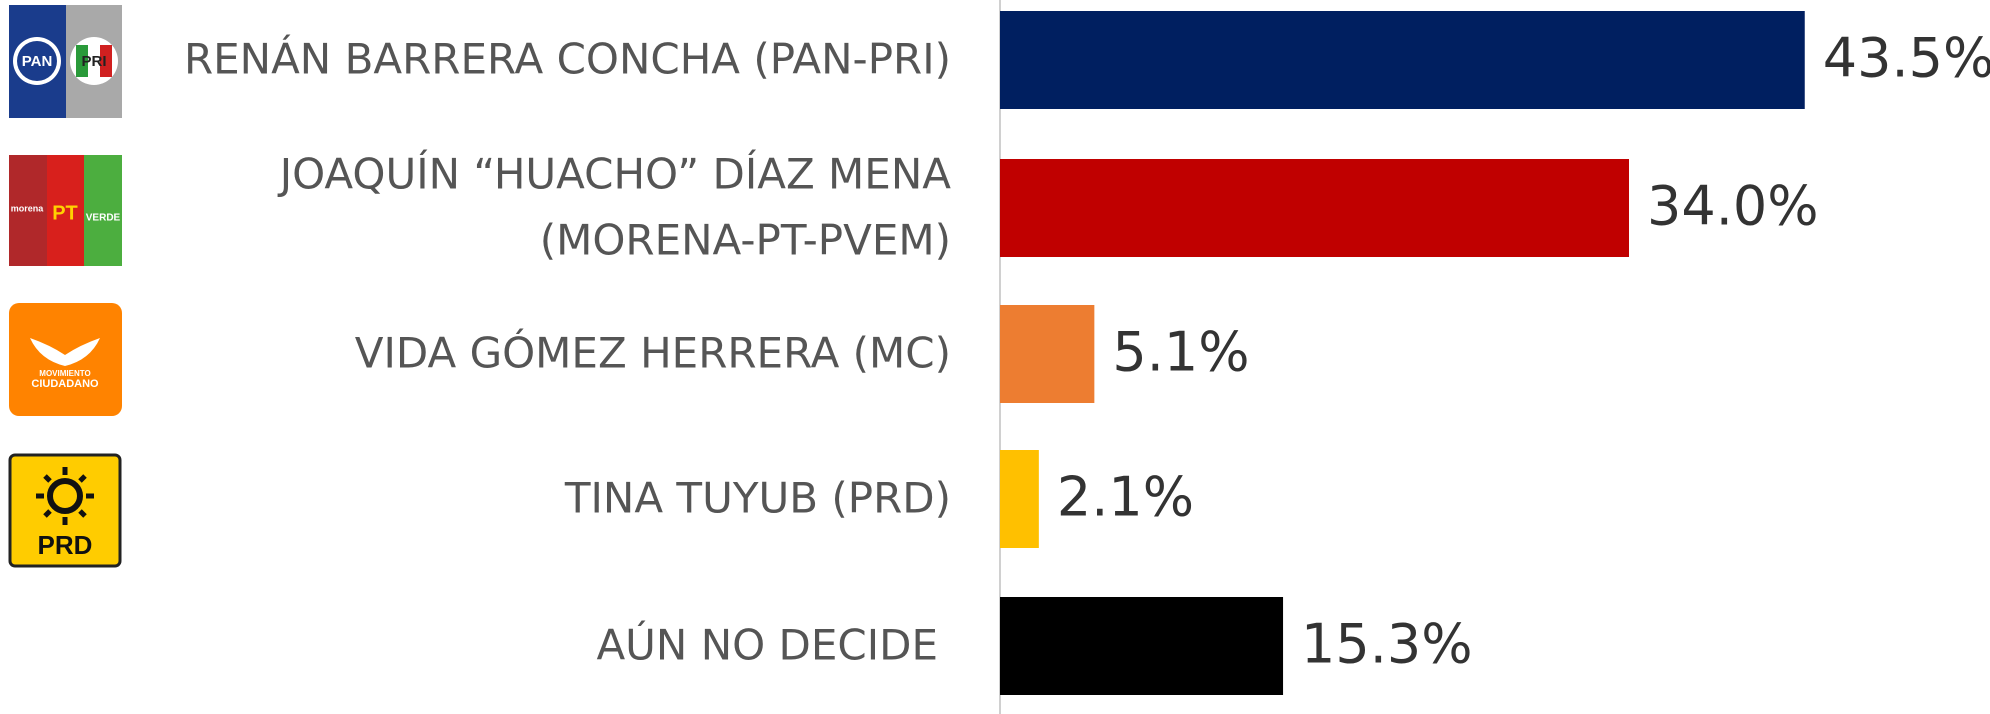 This screenshot has height=714, width=1990. I want to click on category-label: RENÁN BARRERA CONCHA (PAN-PRI), so click(567, 59).